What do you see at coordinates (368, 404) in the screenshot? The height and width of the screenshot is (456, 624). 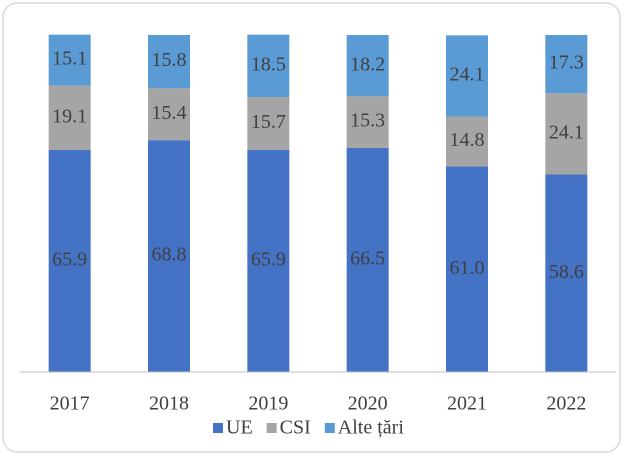 I see `x-tick-label: 2020` at bounding box center [368, 404].